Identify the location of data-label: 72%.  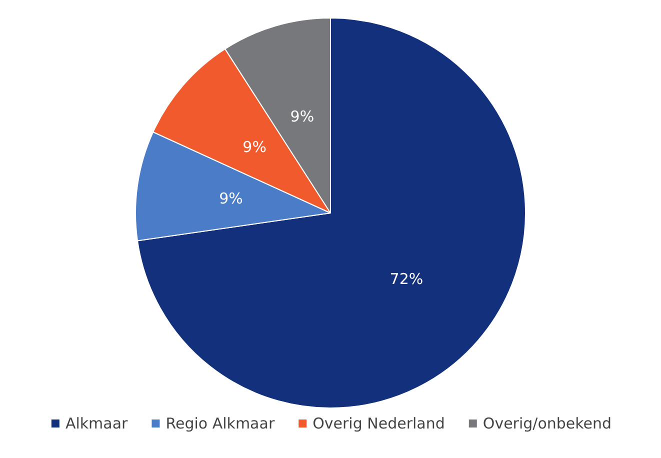
(407, 279).